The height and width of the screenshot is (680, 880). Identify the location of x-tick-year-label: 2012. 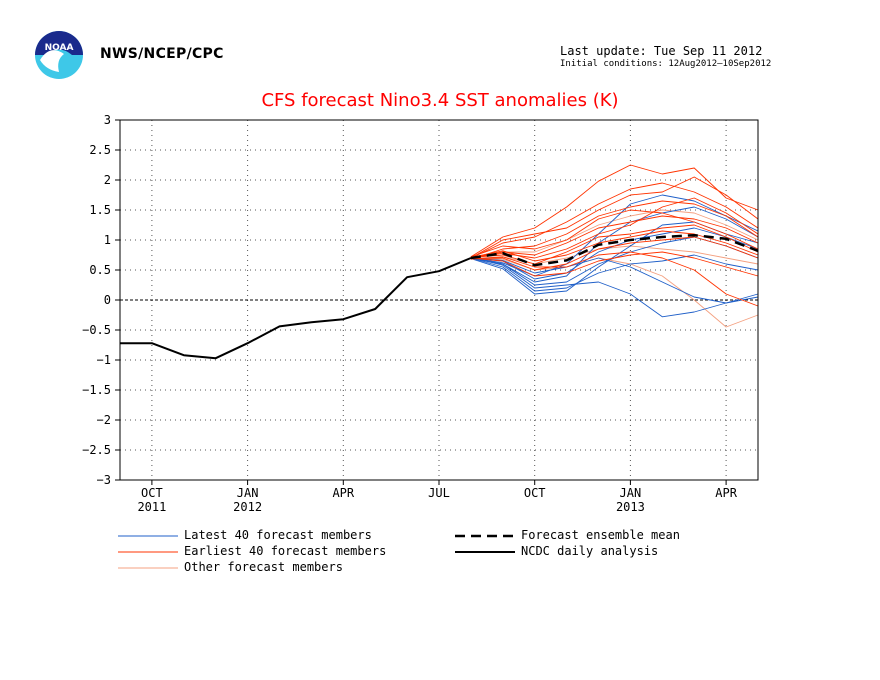
(247, 507).